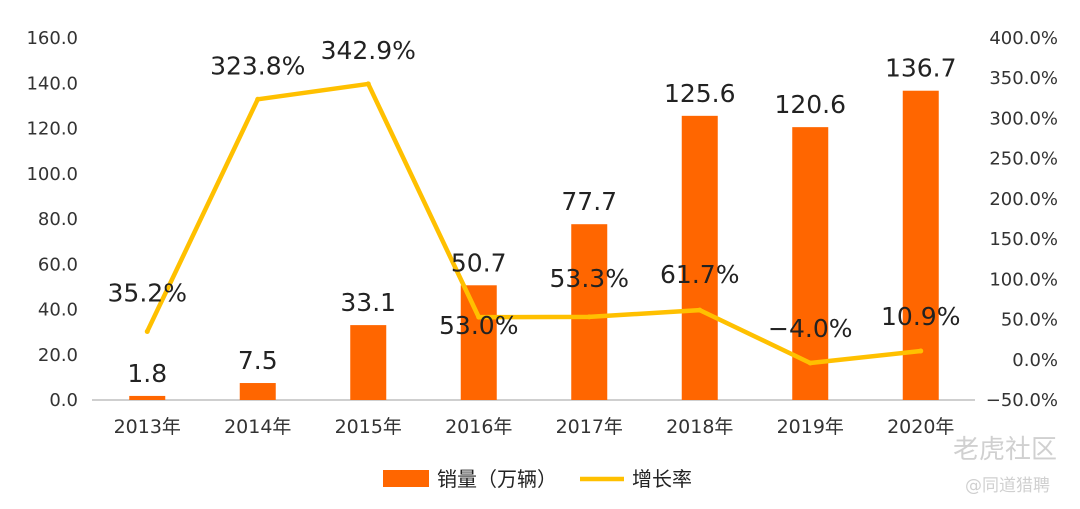 The image size is (1080, 509). I want to click on bar-value-label: 1.8, so click(147, 373).